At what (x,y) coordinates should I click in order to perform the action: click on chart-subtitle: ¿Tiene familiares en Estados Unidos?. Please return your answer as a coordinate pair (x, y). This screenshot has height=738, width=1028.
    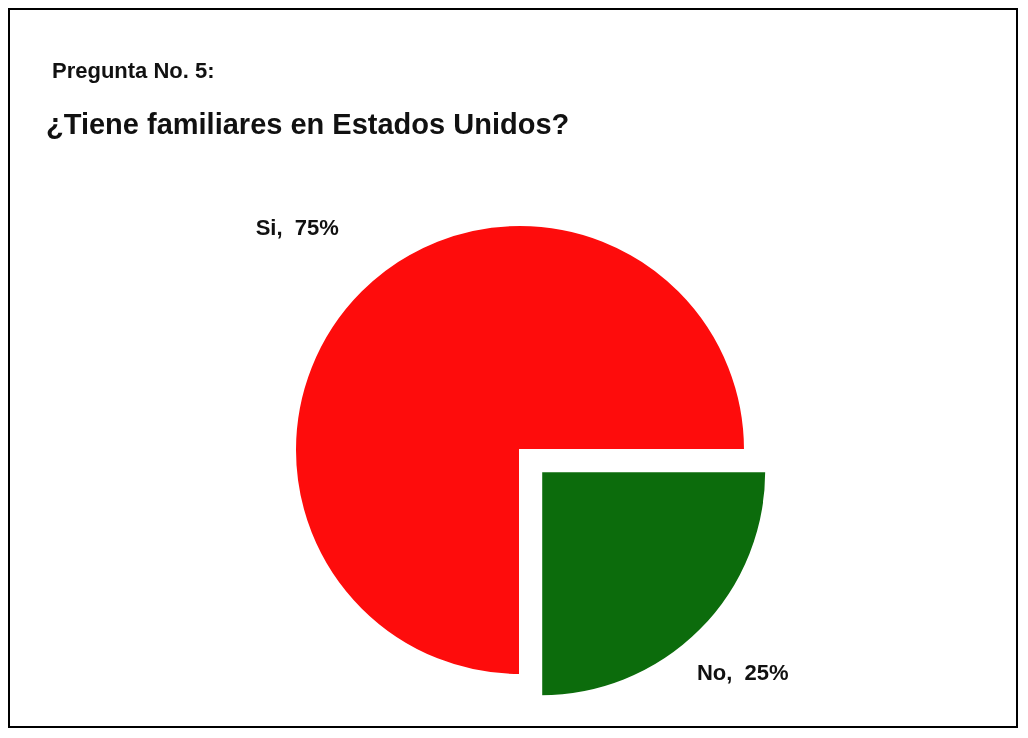
    Looking at the image, I should click on (308, 124).